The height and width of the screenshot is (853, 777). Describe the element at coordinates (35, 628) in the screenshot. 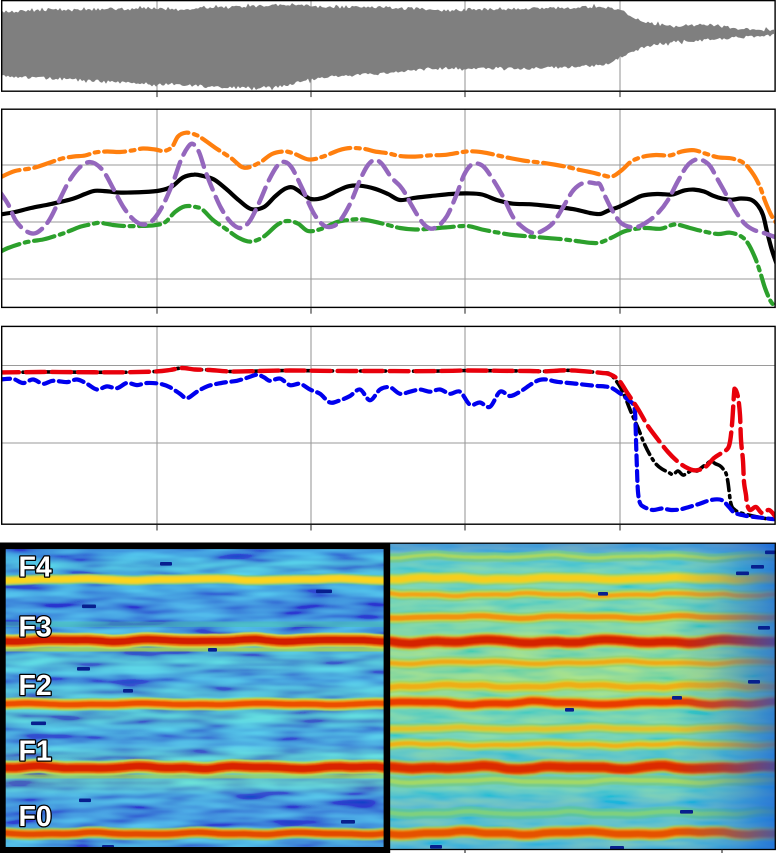

I see `svg-text: F3` at that location.